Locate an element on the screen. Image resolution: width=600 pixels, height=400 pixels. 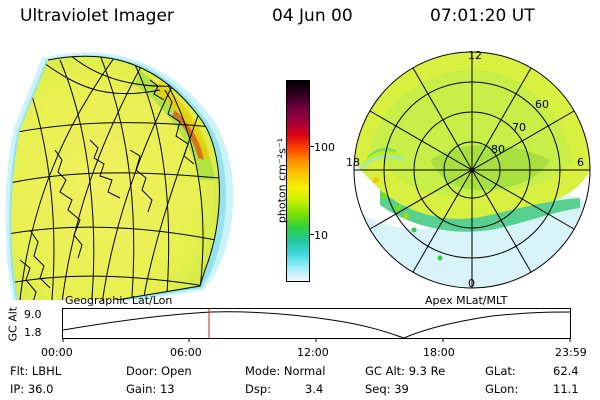
gc-alt-info: GC Alt: 9.3 Re is located at coordinates (405, 371).